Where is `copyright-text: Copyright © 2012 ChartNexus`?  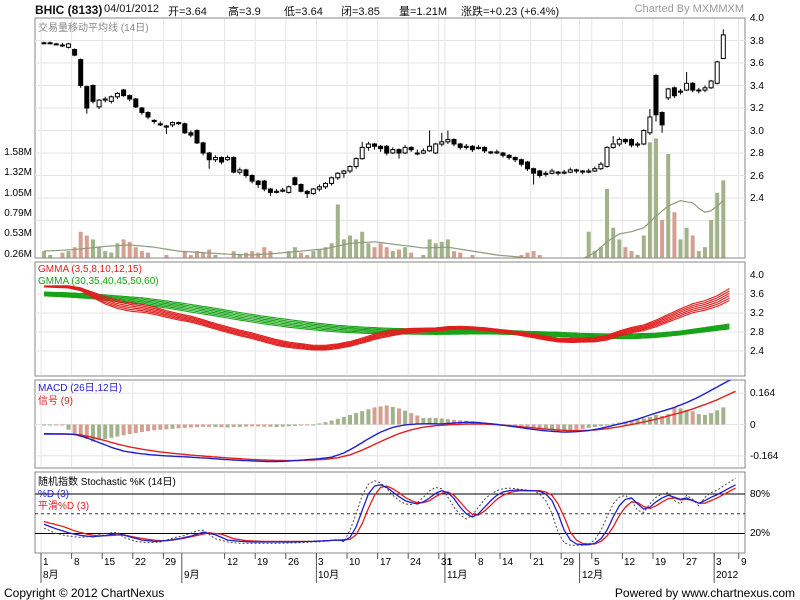
copyright-text: Copyright © 2012 ChartNexus is located at coordinates (84, 593).